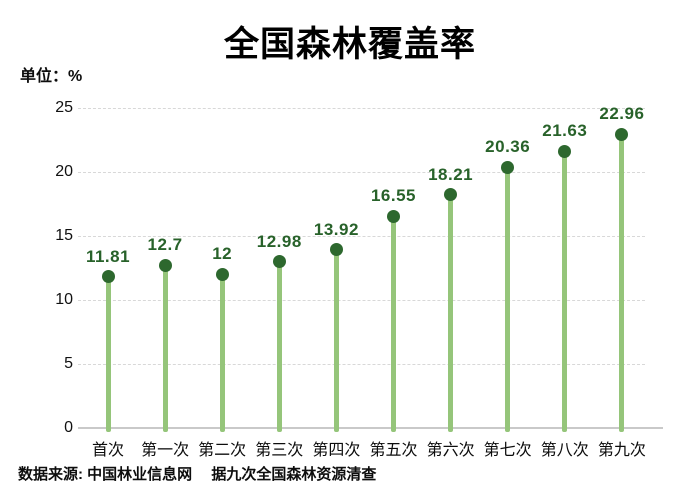  Describe the element at coordinates (45, 267) in the screenshot. I see `y-axis: 0 5 10 15 20 25` at that location.